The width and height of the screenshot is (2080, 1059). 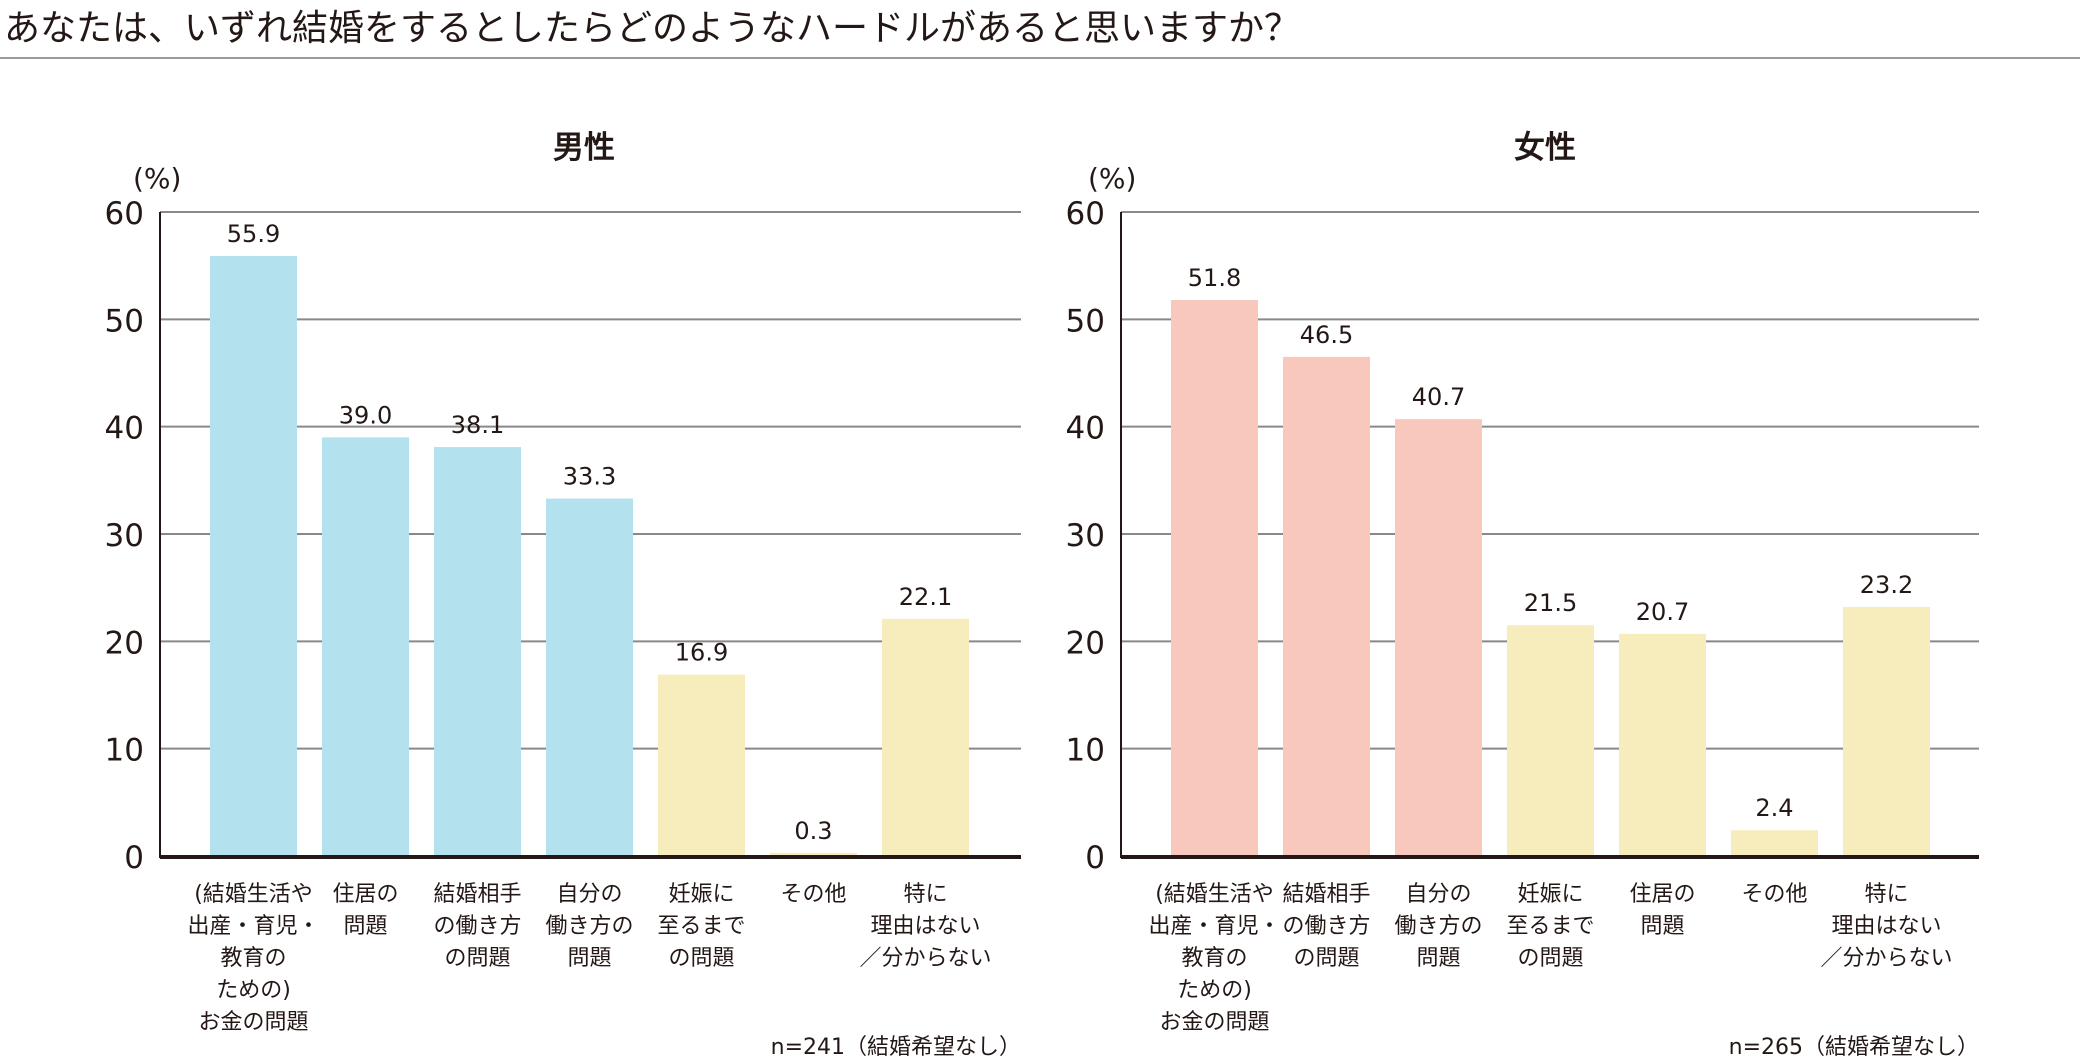 What do you see at coordinates (477, 425) in the screenshot?
I see `data-label: 38.1` at bounding box center [477, 425].